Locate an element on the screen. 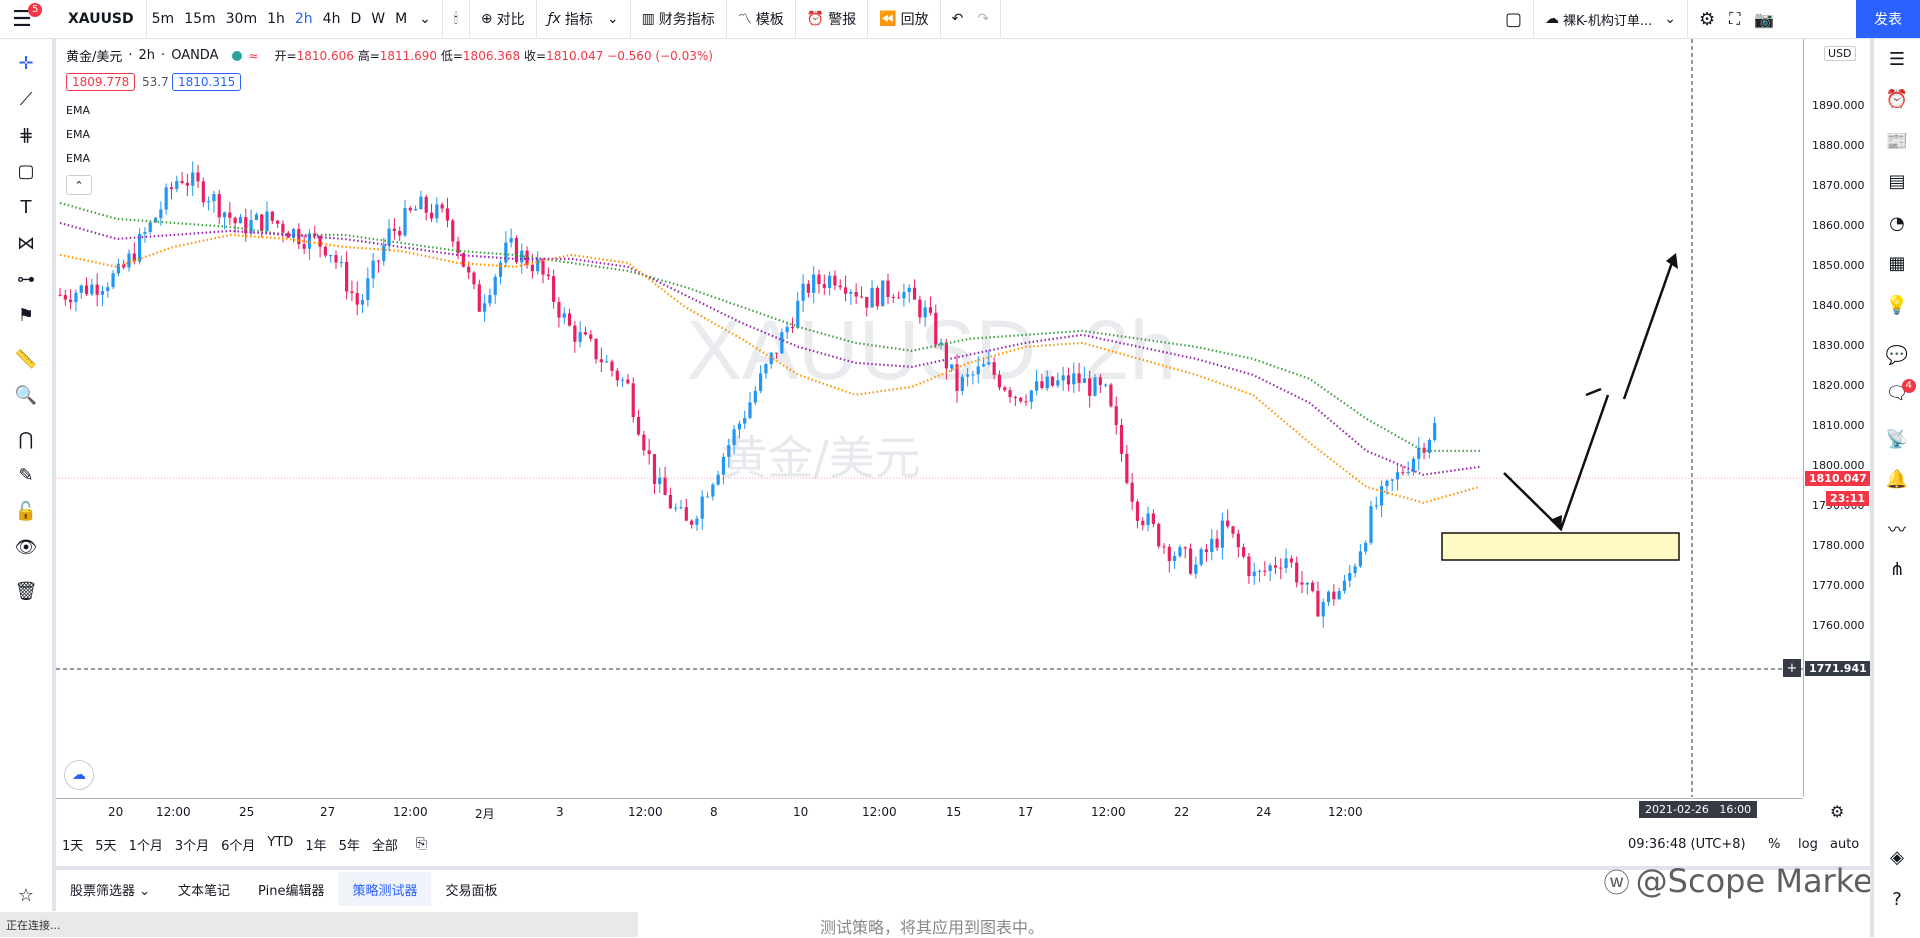 This screenshot has width=1920, height=938. pencil-lock-icon: ✎ is located at coordinates (26, 475).